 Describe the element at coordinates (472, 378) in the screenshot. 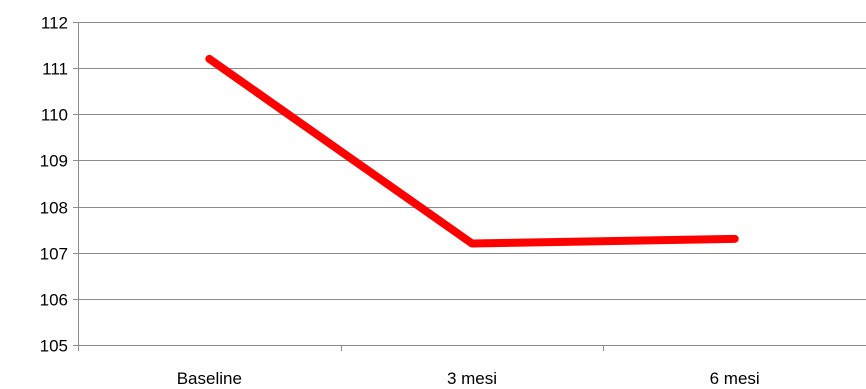

I see `x-tick-label: 3 mesi` at that location.